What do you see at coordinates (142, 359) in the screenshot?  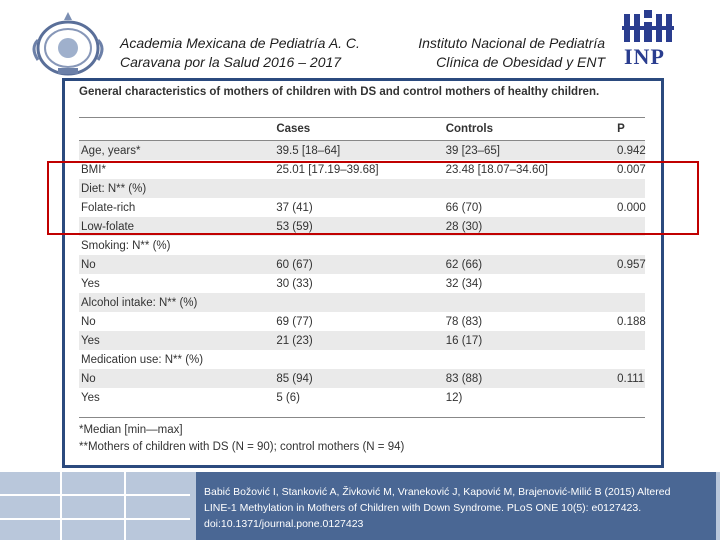 I see `row-label: Medication use: N** (%)` at bounding box center [142, 359].